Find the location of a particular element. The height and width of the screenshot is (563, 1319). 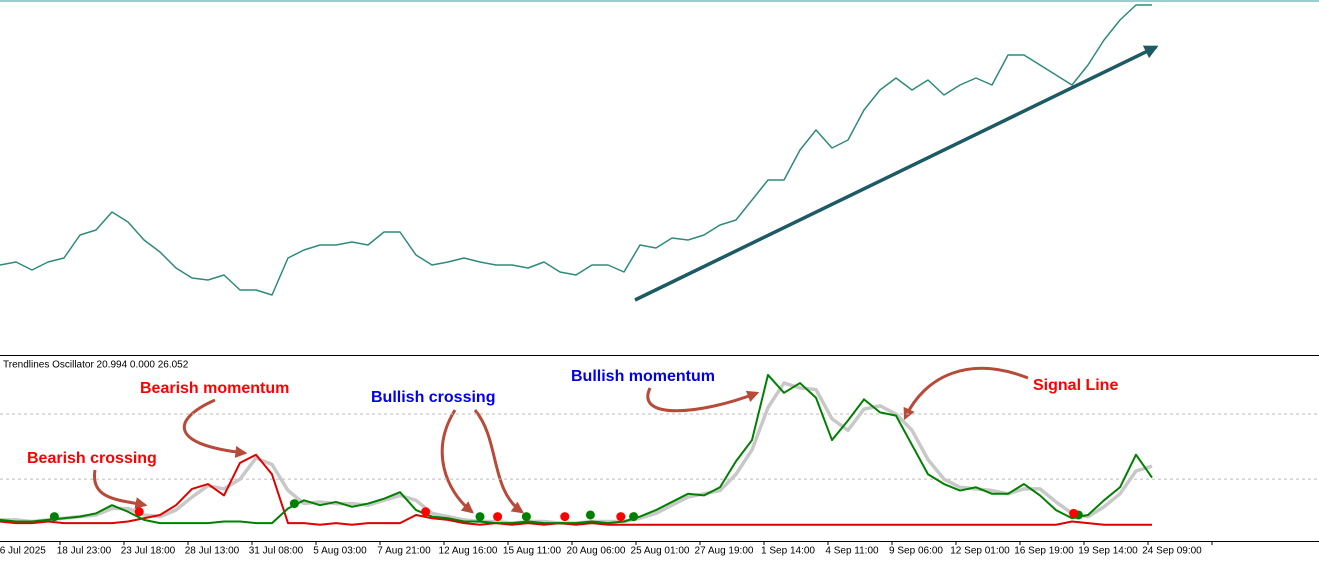

x-tick-label: 25 Aug 01:00 is located at coordinates (660, 551).